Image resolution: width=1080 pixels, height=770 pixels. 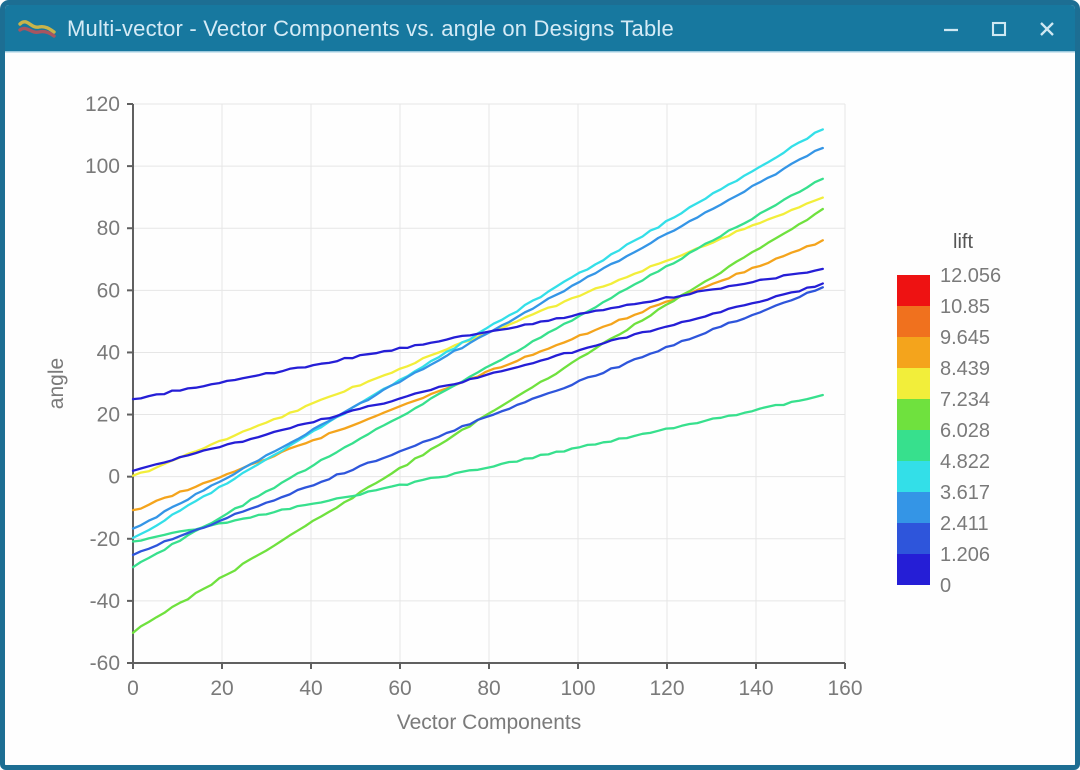 What do you see at coordinates (105, 663) in the screenshot?
I see `y-tick-label: -60` at bounding box center [105, 663].